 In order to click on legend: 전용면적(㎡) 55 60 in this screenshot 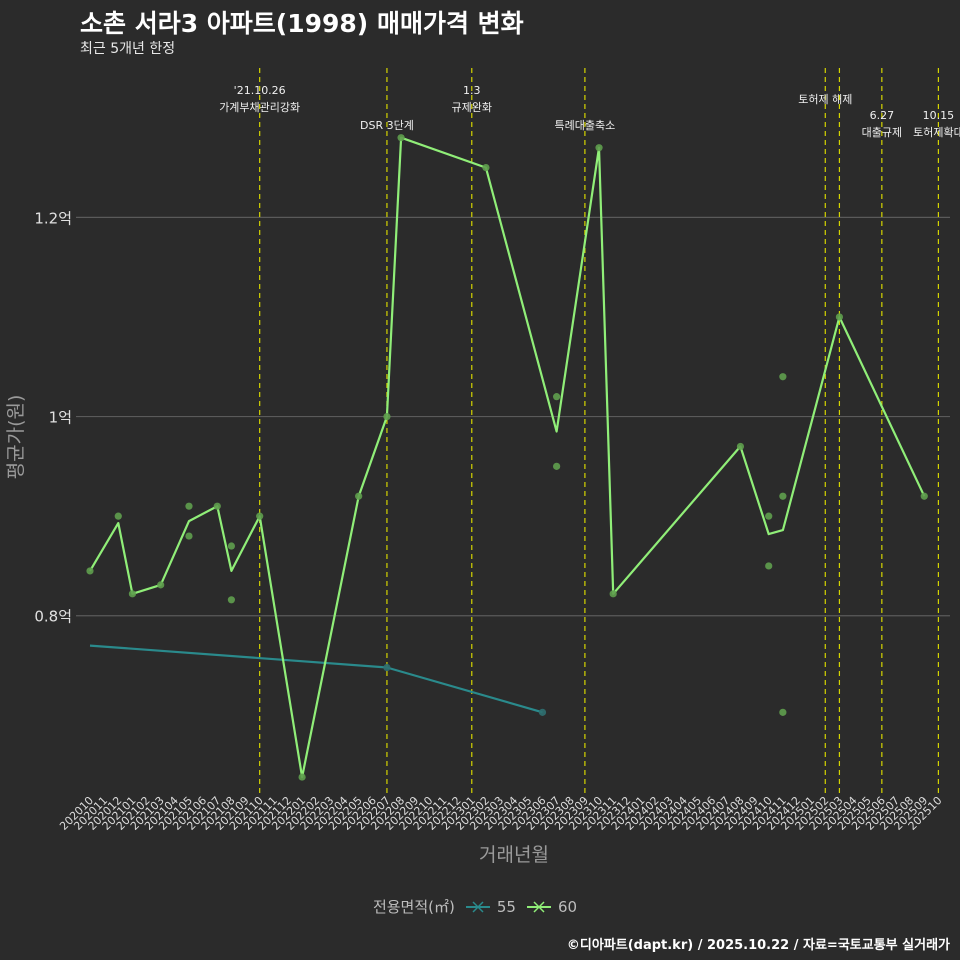, I will do `click(480, 906)`.